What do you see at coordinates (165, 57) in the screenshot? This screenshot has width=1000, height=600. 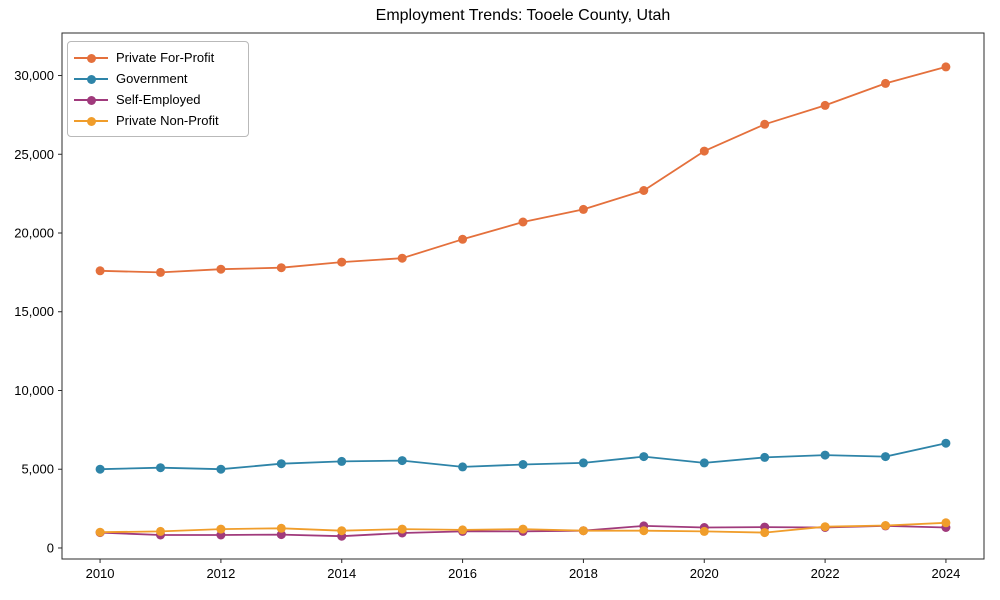 I see `legend-label: Private For-Profit` at bounding box center [165, 57].